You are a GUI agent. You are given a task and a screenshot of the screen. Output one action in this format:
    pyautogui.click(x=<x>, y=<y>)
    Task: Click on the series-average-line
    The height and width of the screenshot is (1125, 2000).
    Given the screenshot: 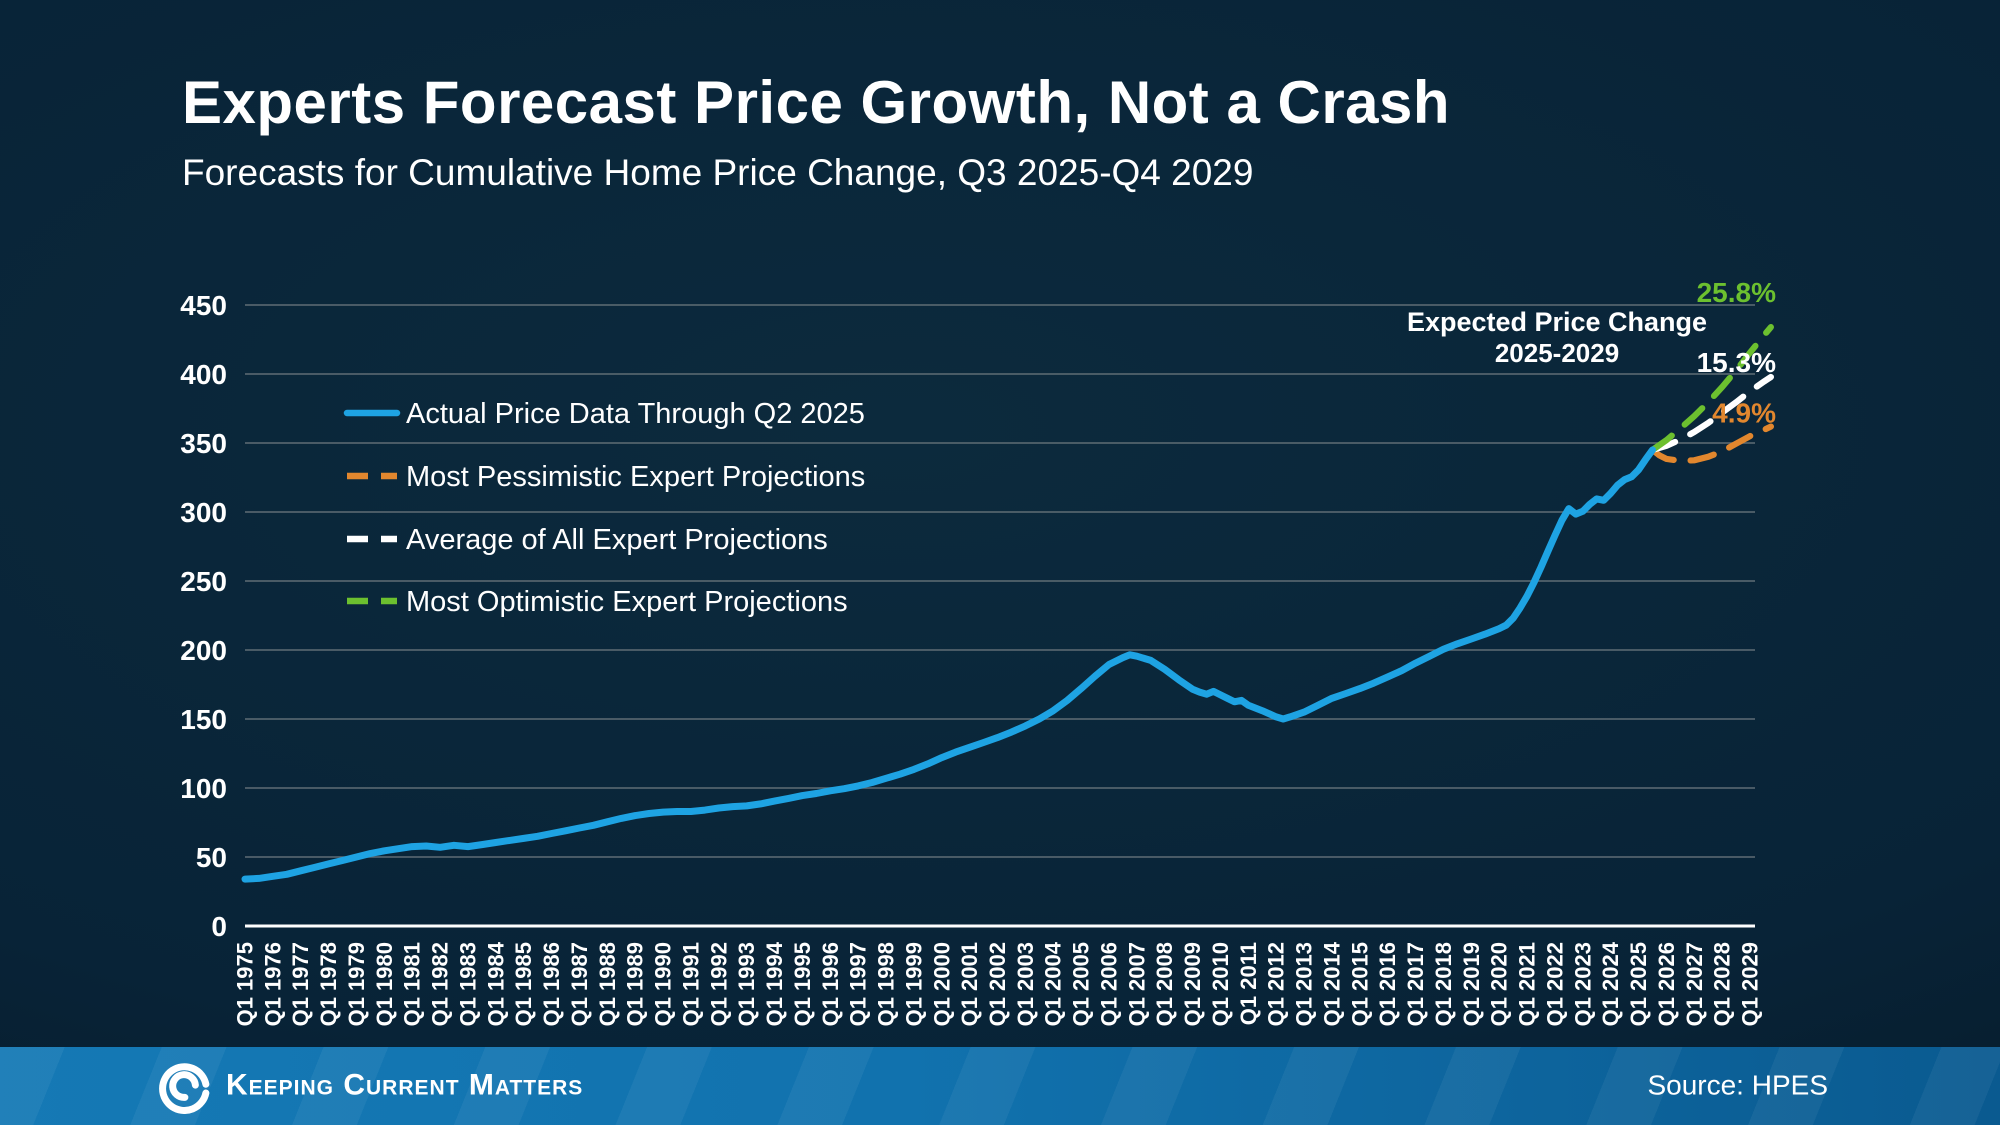 What is the action you would take?
    pyautogui.click(x=1712, y=413)
    